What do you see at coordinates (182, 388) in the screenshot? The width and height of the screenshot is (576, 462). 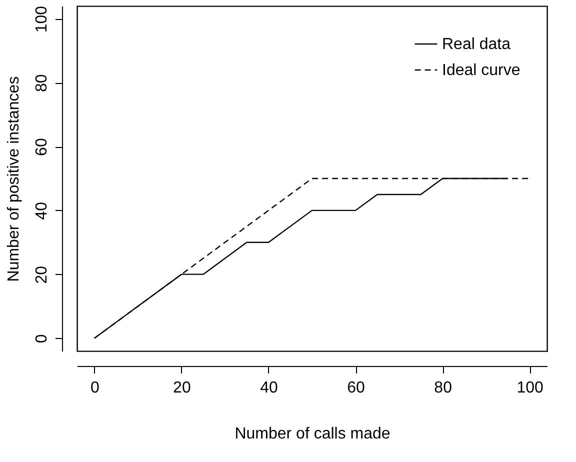 I see `x-tick-label: 20` at bounding box center [182, 388].